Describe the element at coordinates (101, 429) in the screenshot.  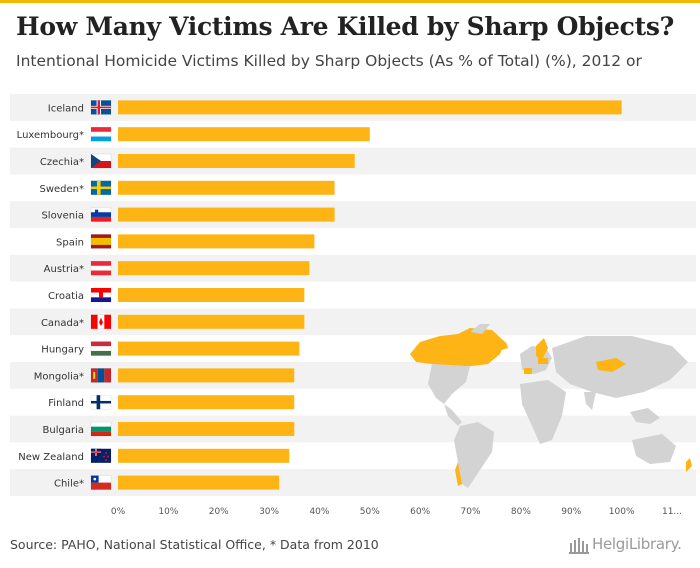
I see `bulgaria-flag-icon` at that location.